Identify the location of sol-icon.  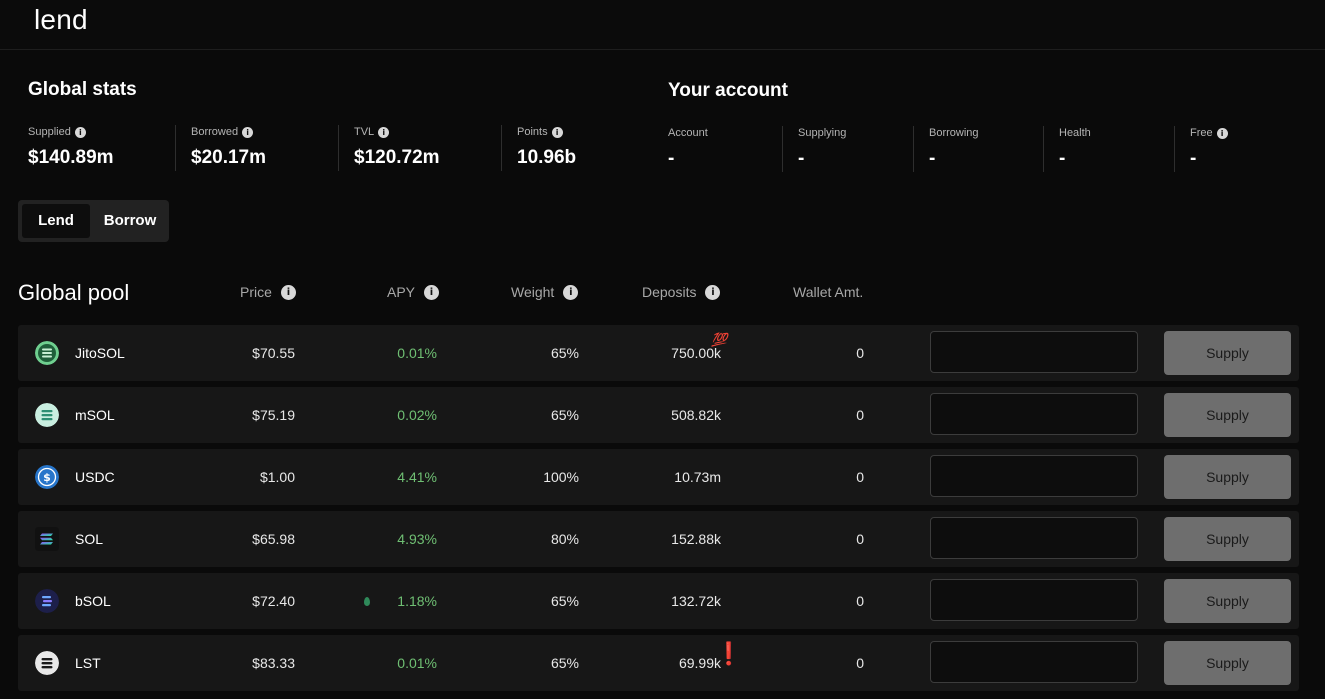
(47, 539).